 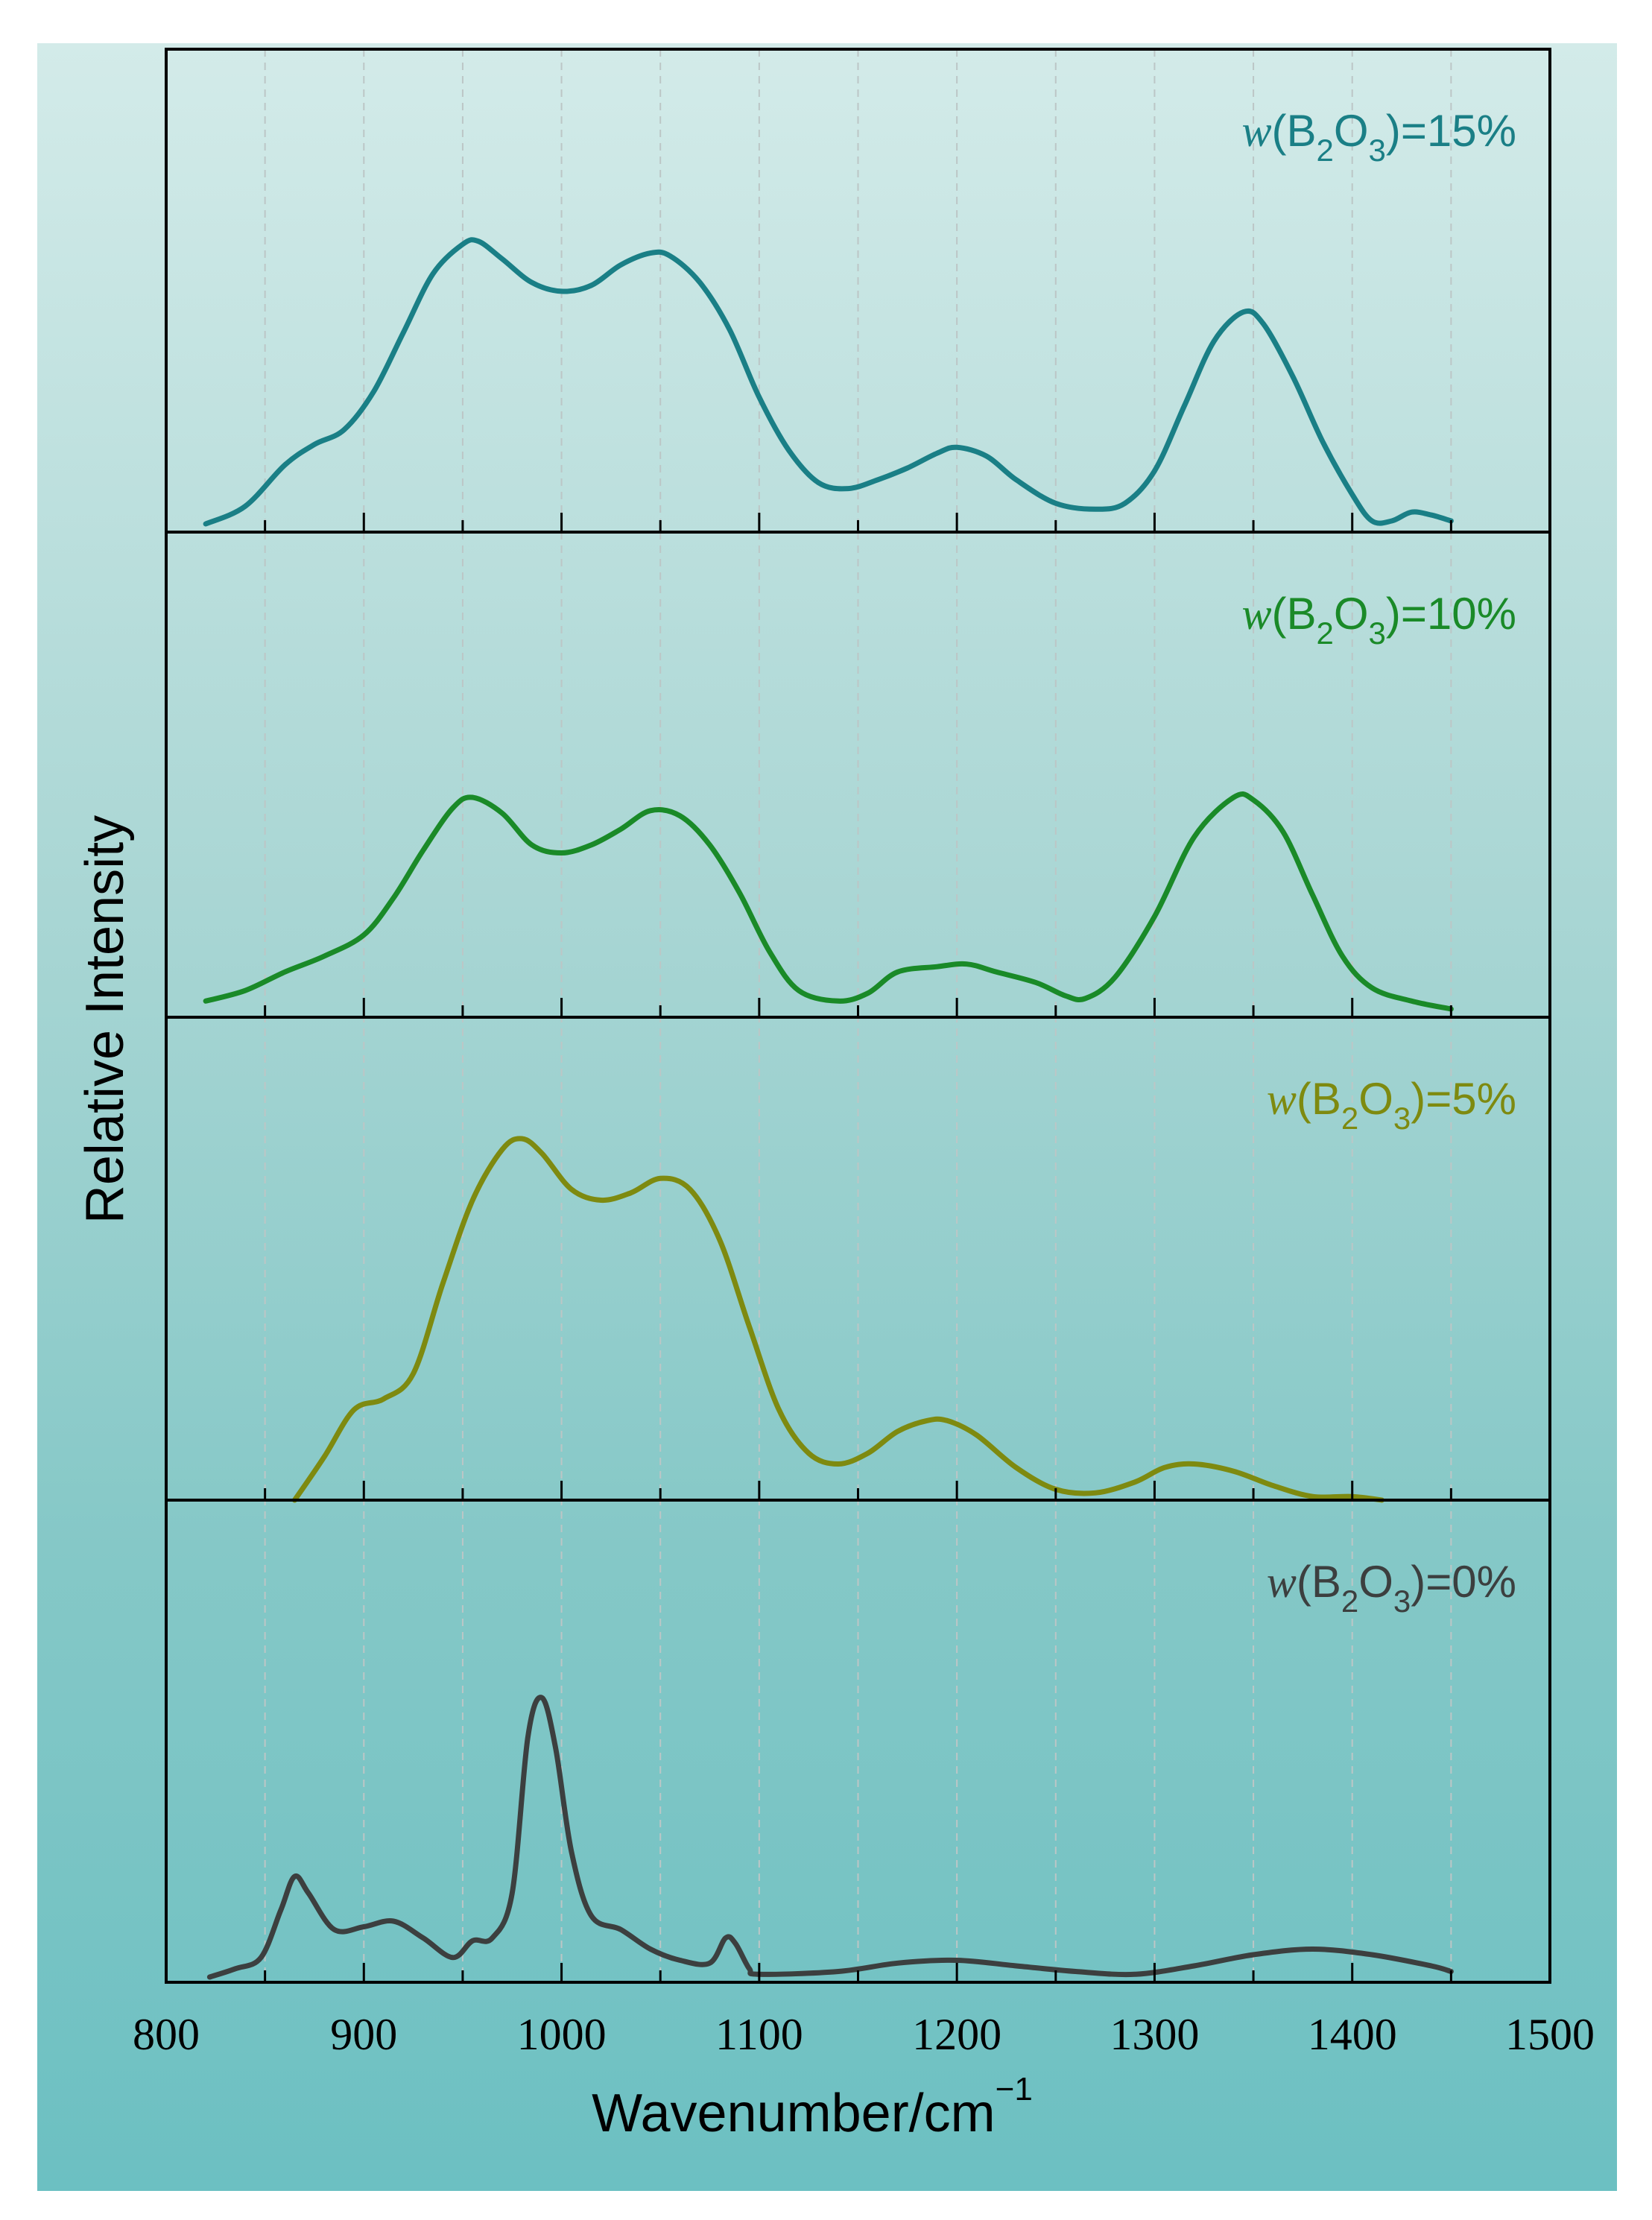 What do you see at coordinates (1015, 2089) in the screenshot?
I see `x-axis-title-superscript: −1` at bounding box center [1015, 2089].